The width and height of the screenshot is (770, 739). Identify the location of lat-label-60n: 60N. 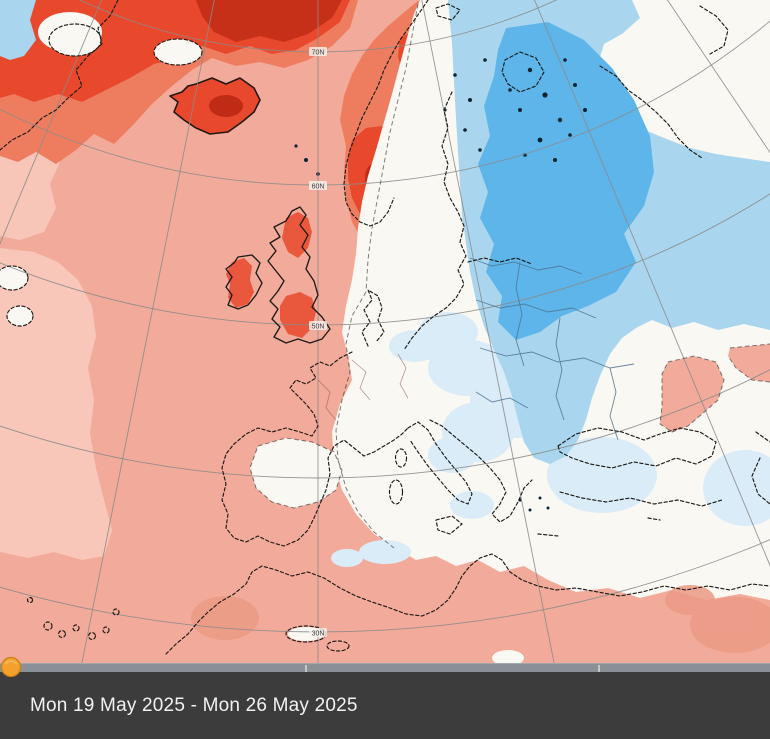
(318, 186).